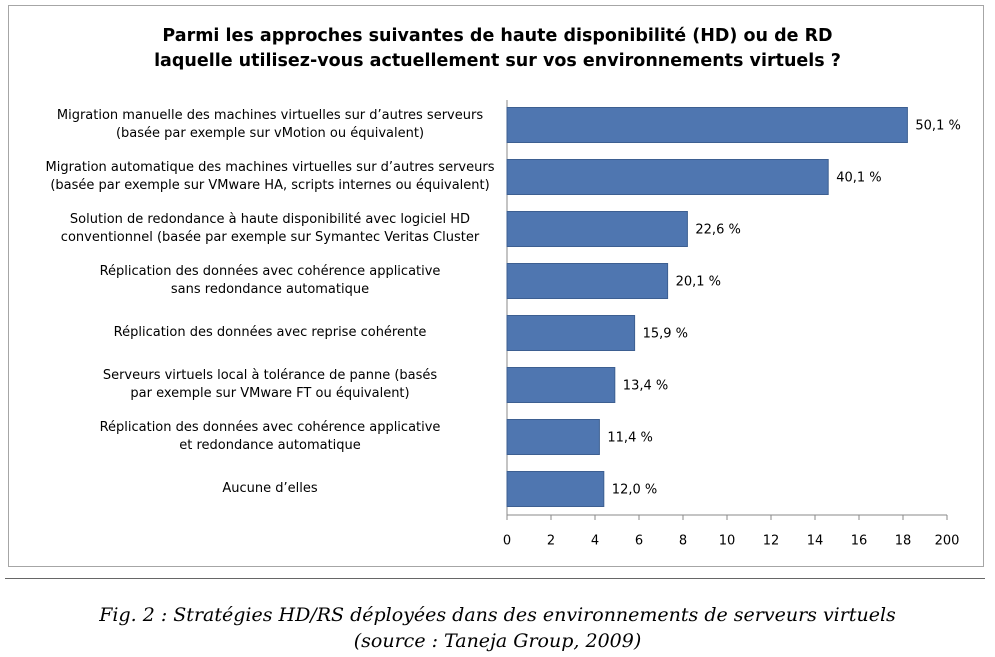  Describe the element at coordinates (665, 334) in the screenshot. I see `bar-label: 15,9 %` at that location.